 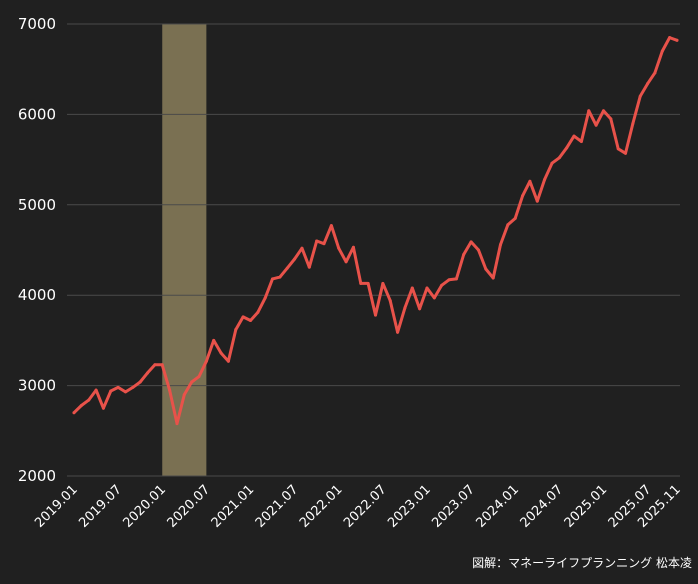 What do you see at coordinates (37, 476) in the screenshot?
I see `y-tick-label: 2000` at bounding box center [37, 476].